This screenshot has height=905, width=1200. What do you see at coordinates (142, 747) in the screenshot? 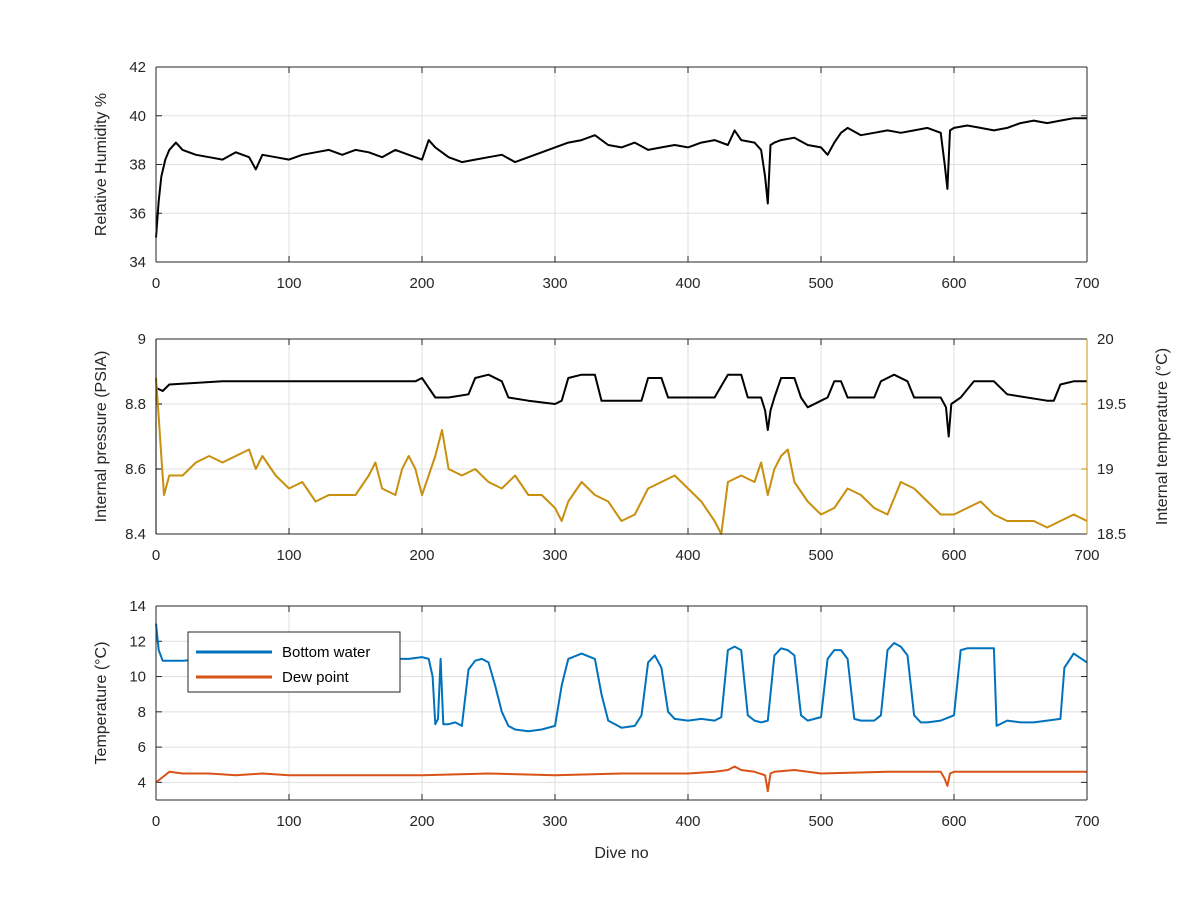
I see `y-tick-label: 6` at bounding box center [142, 747].